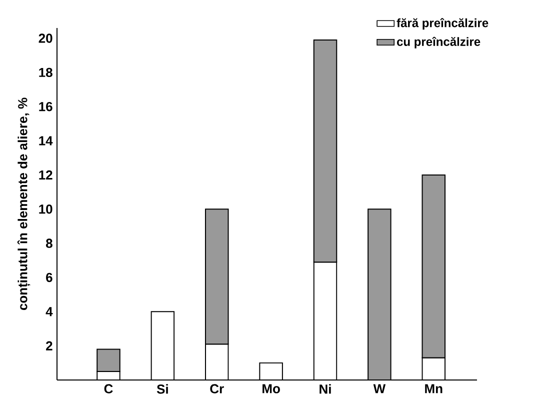 The height and width of the screenshot is (407, 552). Describe the element at coordinates (217, 389) in the screenshot. I see `x-tick-label: Cr` at that location.